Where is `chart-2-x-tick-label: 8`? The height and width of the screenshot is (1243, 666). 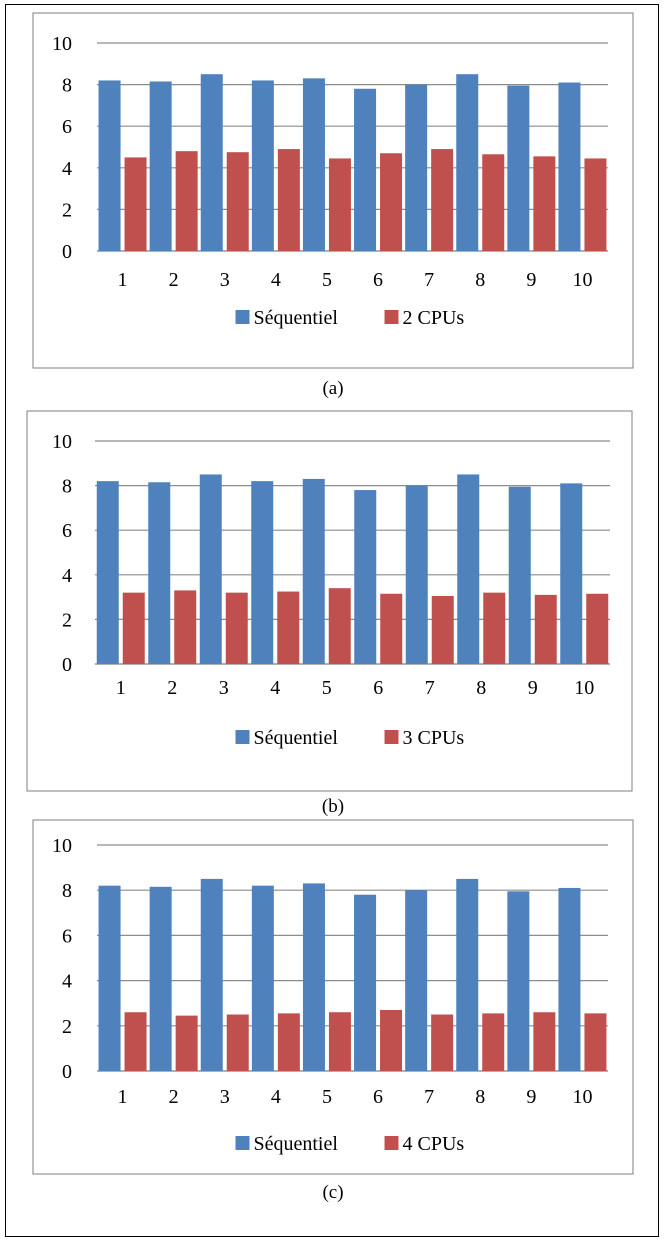 chart-2-x-tick-label: 8 is located at coordinates (481, 688).